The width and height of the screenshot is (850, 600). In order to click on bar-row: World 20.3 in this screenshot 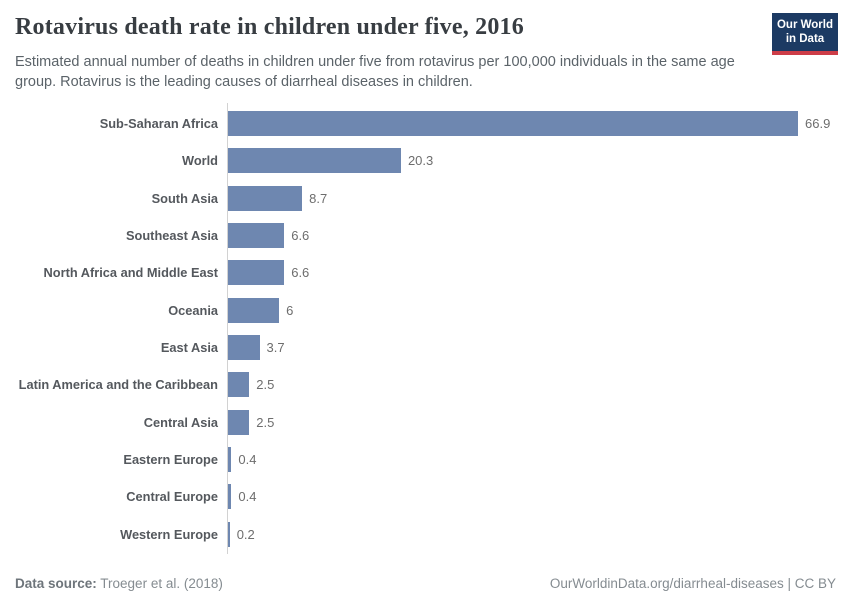, I will do `click(425, 160)`.